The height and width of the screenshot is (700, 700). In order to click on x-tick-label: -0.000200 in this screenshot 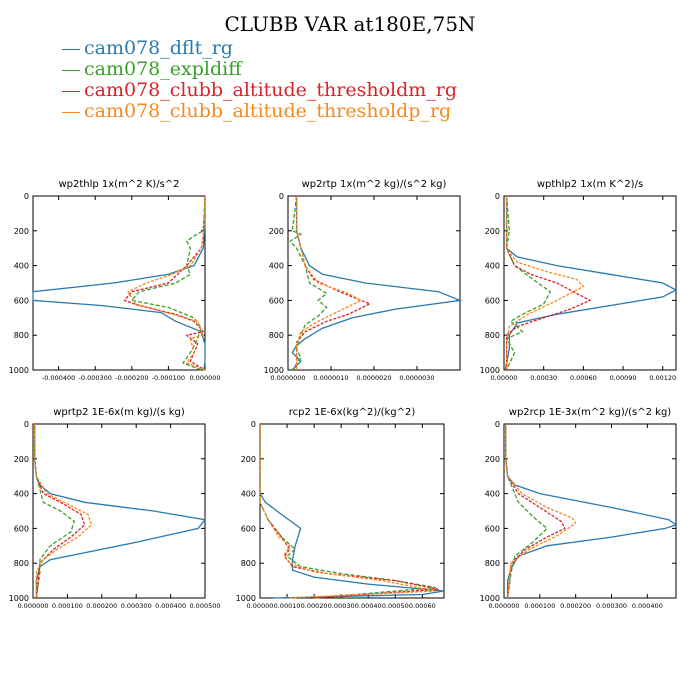, I will do `click(131, 378)`.